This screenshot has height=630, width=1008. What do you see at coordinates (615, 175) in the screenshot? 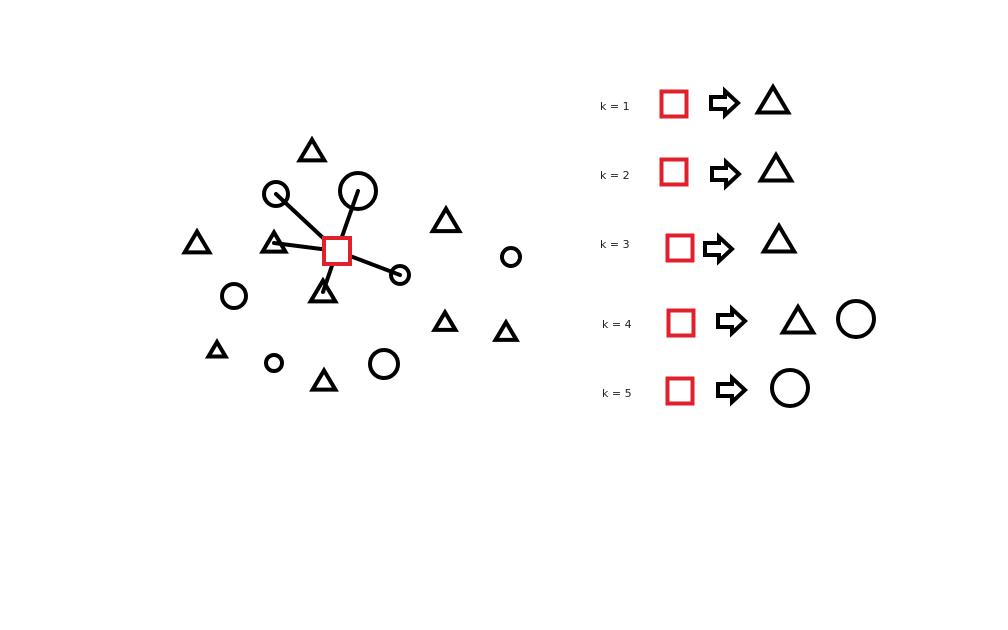
I see `k-label: k = 2` at bounding box center [615, 175].